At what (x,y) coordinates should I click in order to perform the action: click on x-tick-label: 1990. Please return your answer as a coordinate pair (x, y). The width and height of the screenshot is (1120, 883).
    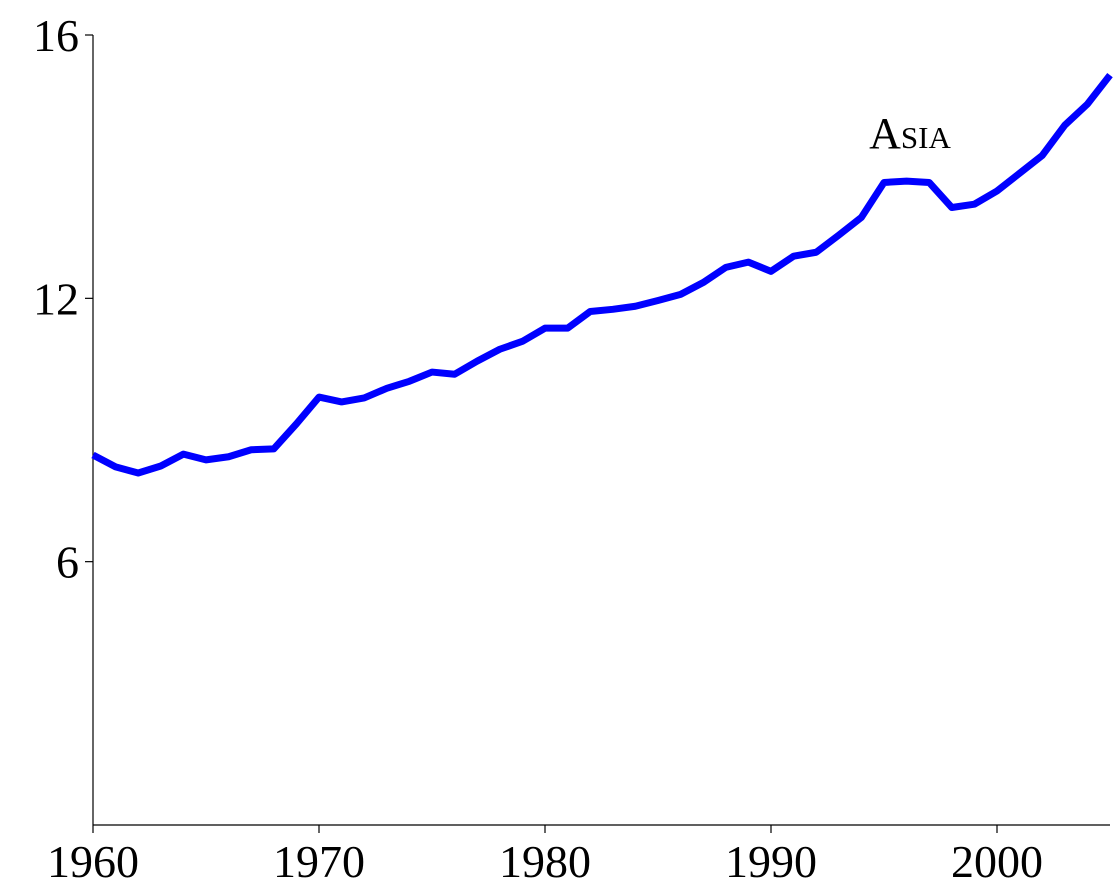
    Looking at the image, I should click on (771, 859).